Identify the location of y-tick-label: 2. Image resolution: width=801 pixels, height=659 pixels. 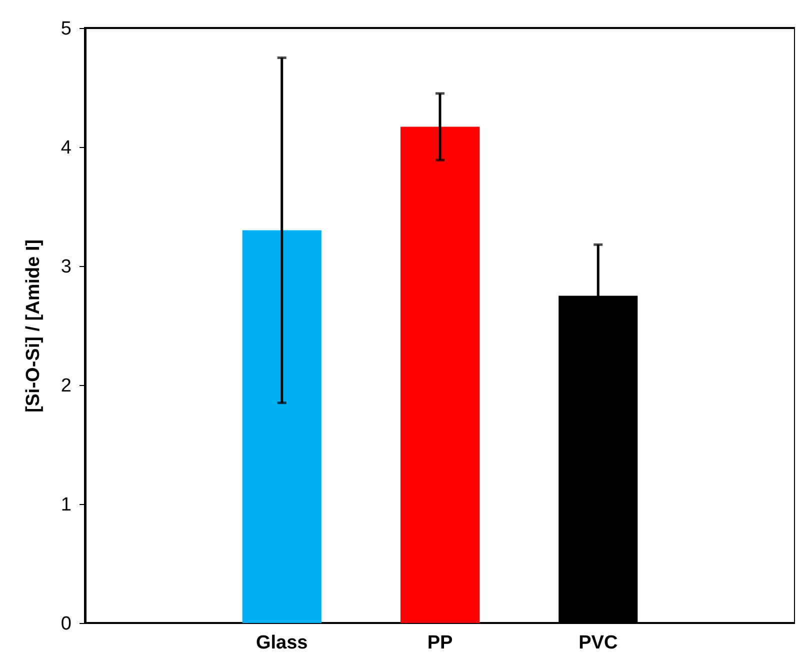
(66, 386).